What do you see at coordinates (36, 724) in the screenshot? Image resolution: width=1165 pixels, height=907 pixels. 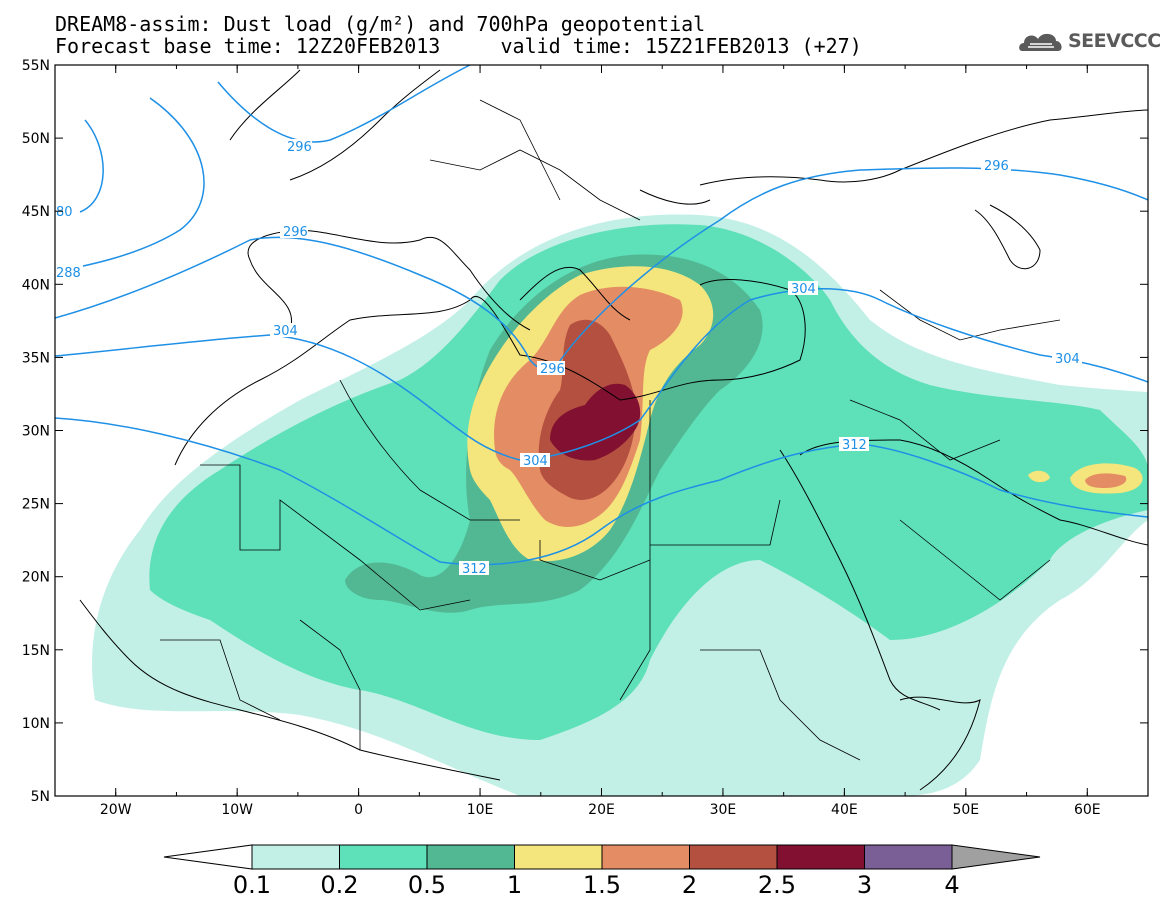 I see `lat-tick-label: 10N` at bounding box center [36, 724].